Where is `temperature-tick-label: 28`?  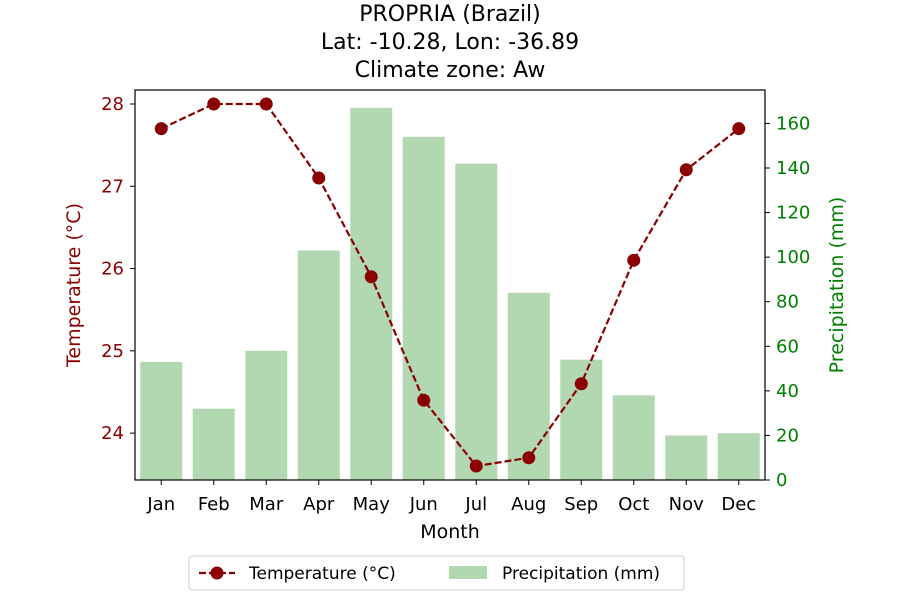 temperature-tick-label: 28 is located at coordinates (112, 104).